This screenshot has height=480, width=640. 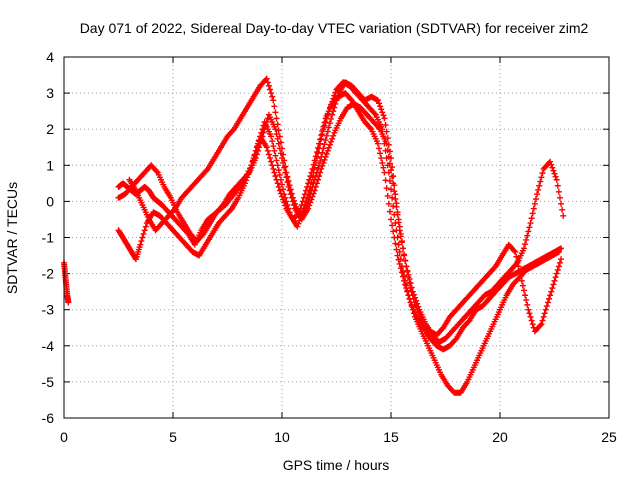 I want to click on y-tick-label: -3, so click(x=48, y=310).